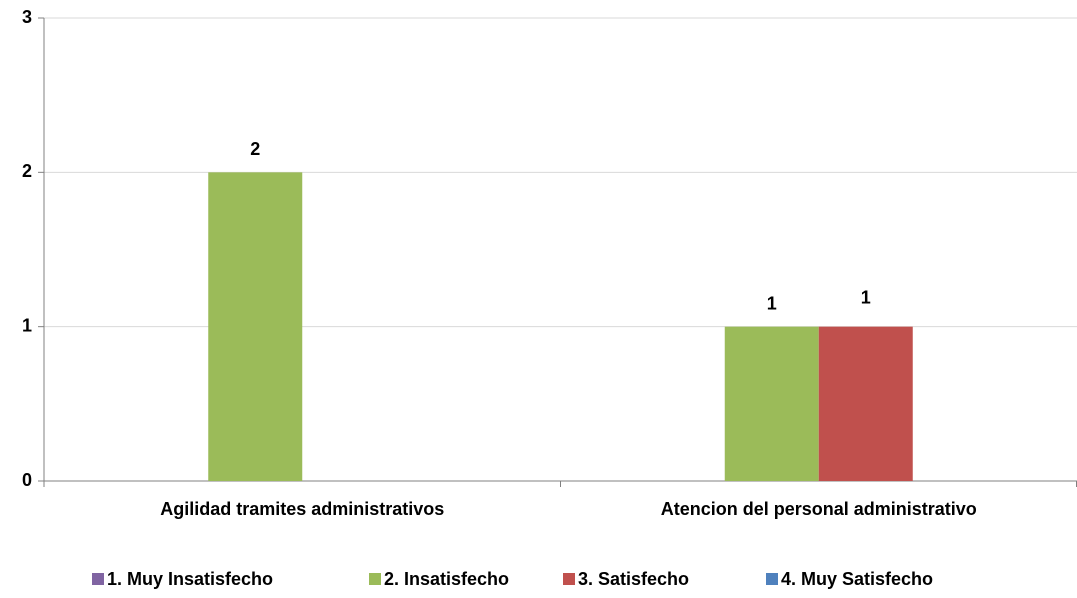 Image resolution: width=1077 pixels, height=598 pixels. I want to click on legend-label: 4. Muy Satisfecho, so click(857, 579).